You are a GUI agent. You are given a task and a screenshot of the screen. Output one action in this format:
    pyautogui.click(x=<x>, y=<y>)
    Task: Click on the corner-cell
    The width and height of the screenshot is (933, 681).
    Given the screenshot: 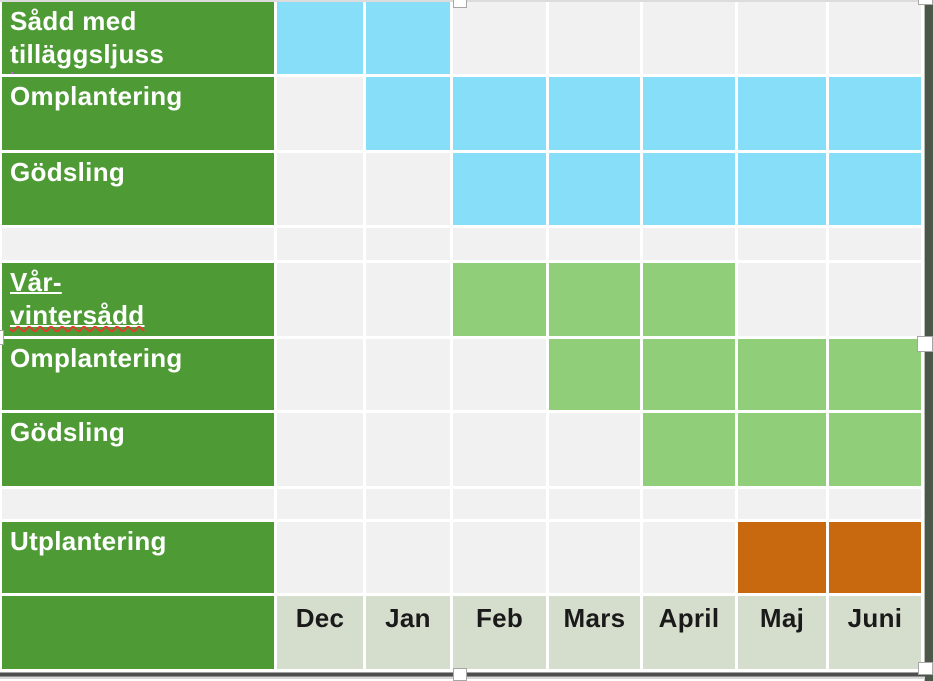 What is the action you would take?
    pyautogui.click(x=138, y=632)
    